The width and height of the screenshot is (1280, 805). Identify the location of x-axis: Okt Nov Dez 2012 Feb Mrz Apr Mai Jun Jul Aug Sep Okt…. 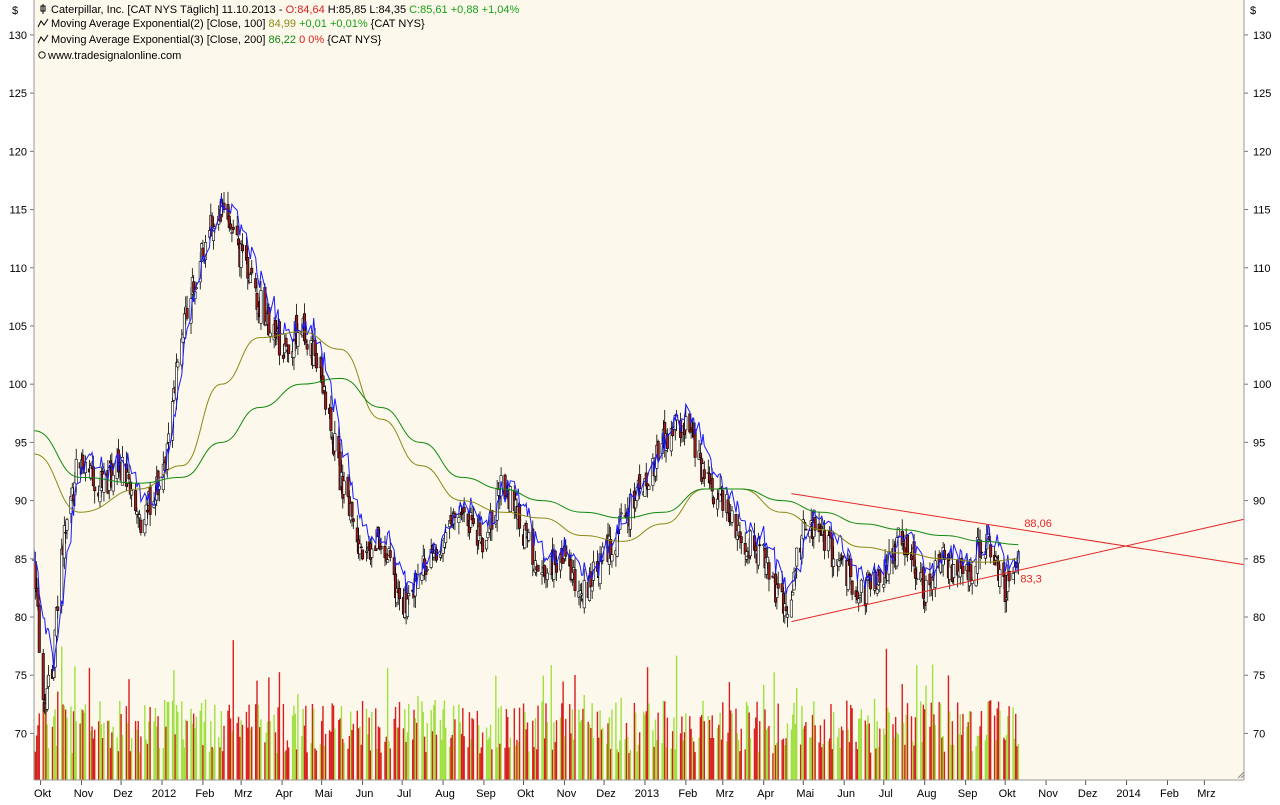
(625, 790).